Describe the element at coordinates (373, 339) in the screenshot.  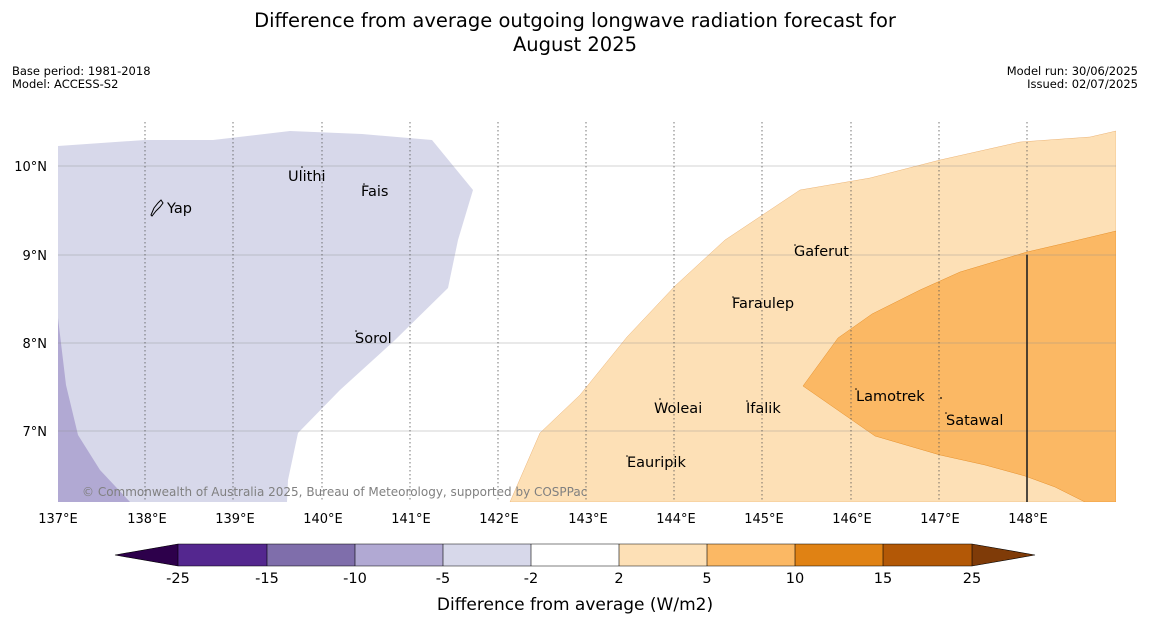
I see `place-label-sorol: Sorol` at that location.